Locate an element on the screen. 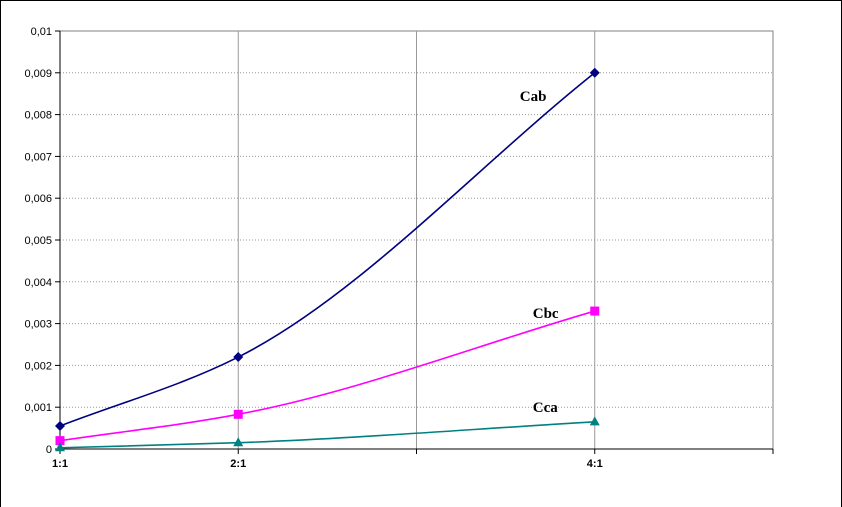  y-tick-label: 0,008 is located at coordinates (38, 116).